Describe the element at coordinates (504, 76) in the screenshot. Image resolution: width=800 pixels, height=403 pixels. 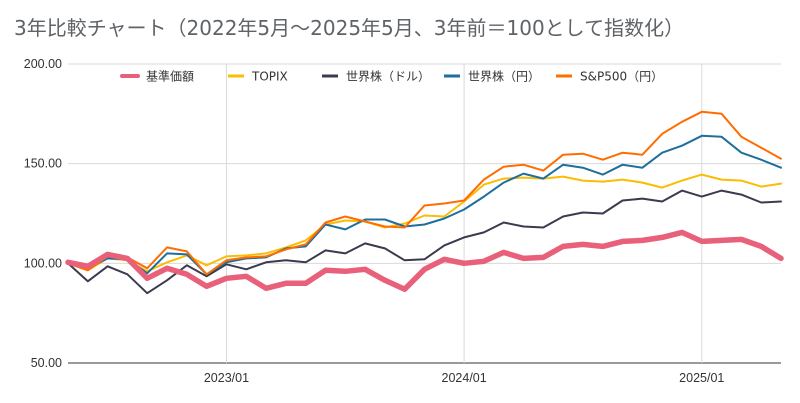
I see `legend-label: 世界株（円）` at that location.